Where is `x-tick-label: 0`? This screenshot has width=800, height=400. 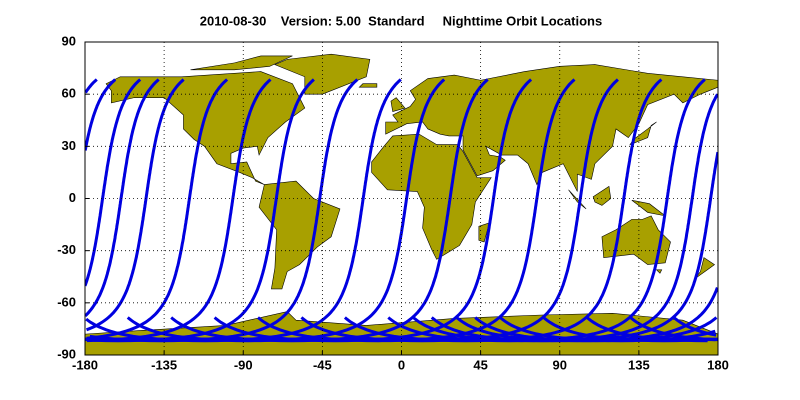 x-tick-label: 0 is located at coordinates (401, 364).